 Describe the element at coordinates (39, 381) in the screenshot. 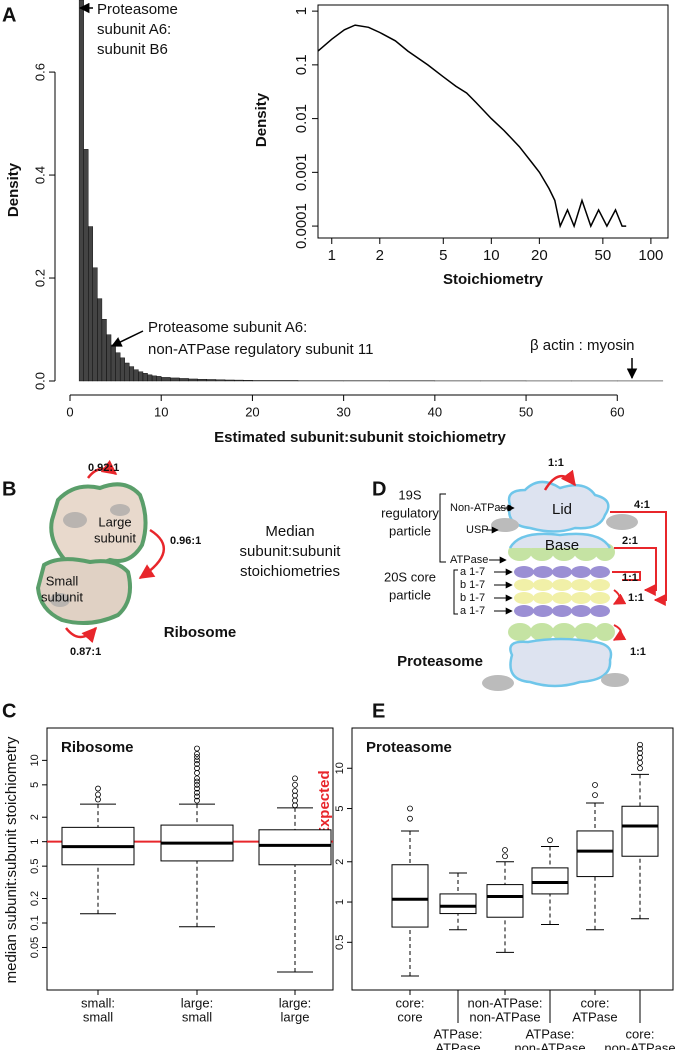

I see `y-tick-label: 0.0` at that location.